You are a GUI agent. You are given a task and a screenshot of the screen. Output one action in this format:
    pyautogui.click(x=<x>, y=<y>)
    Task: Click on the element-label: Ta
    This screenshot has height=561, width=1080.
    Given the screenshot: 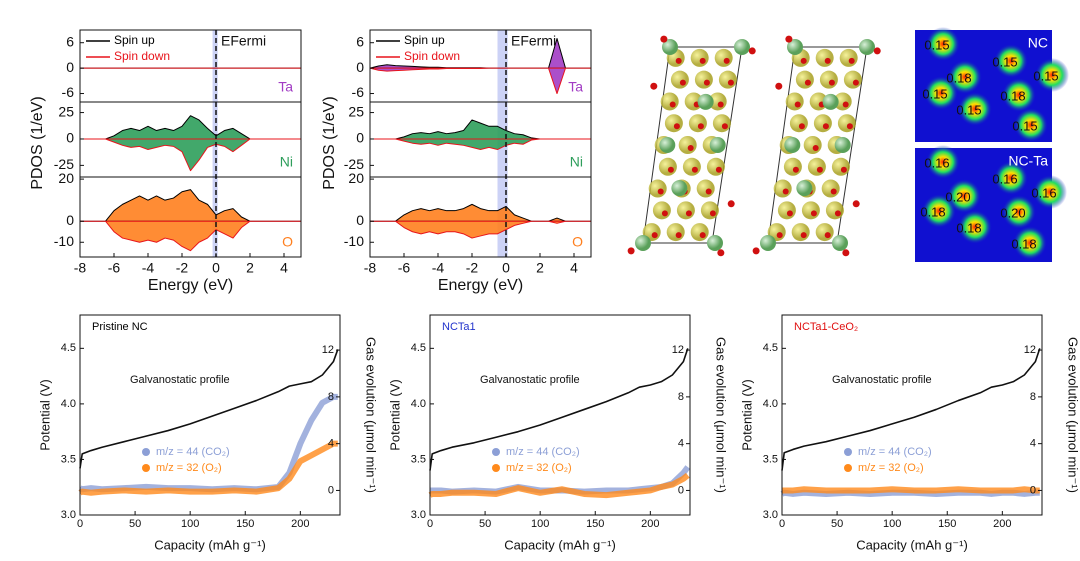 What is the action you would take?
    pyautogui.click(x=285, y=87)
    